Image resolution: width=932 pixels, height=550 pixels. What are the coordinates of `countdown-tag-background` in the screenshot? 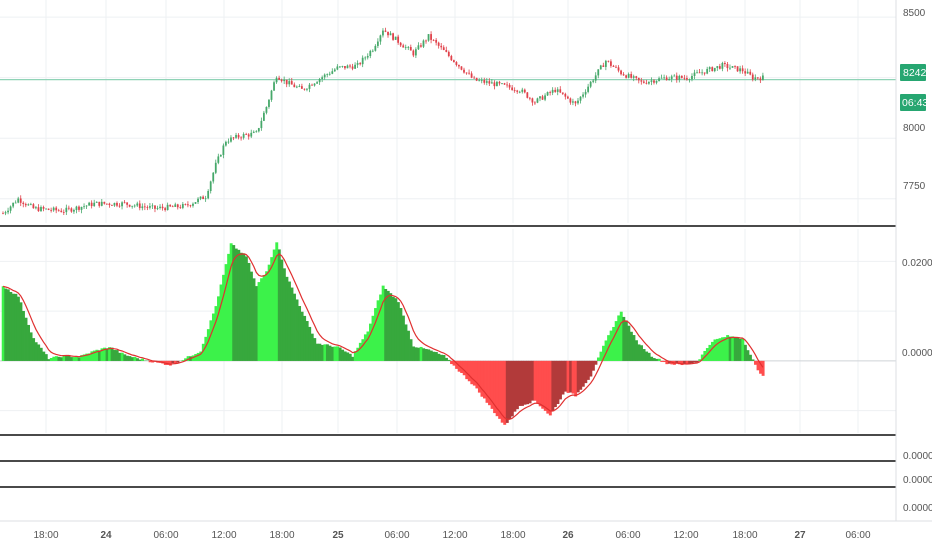 It's located at (913, 102).